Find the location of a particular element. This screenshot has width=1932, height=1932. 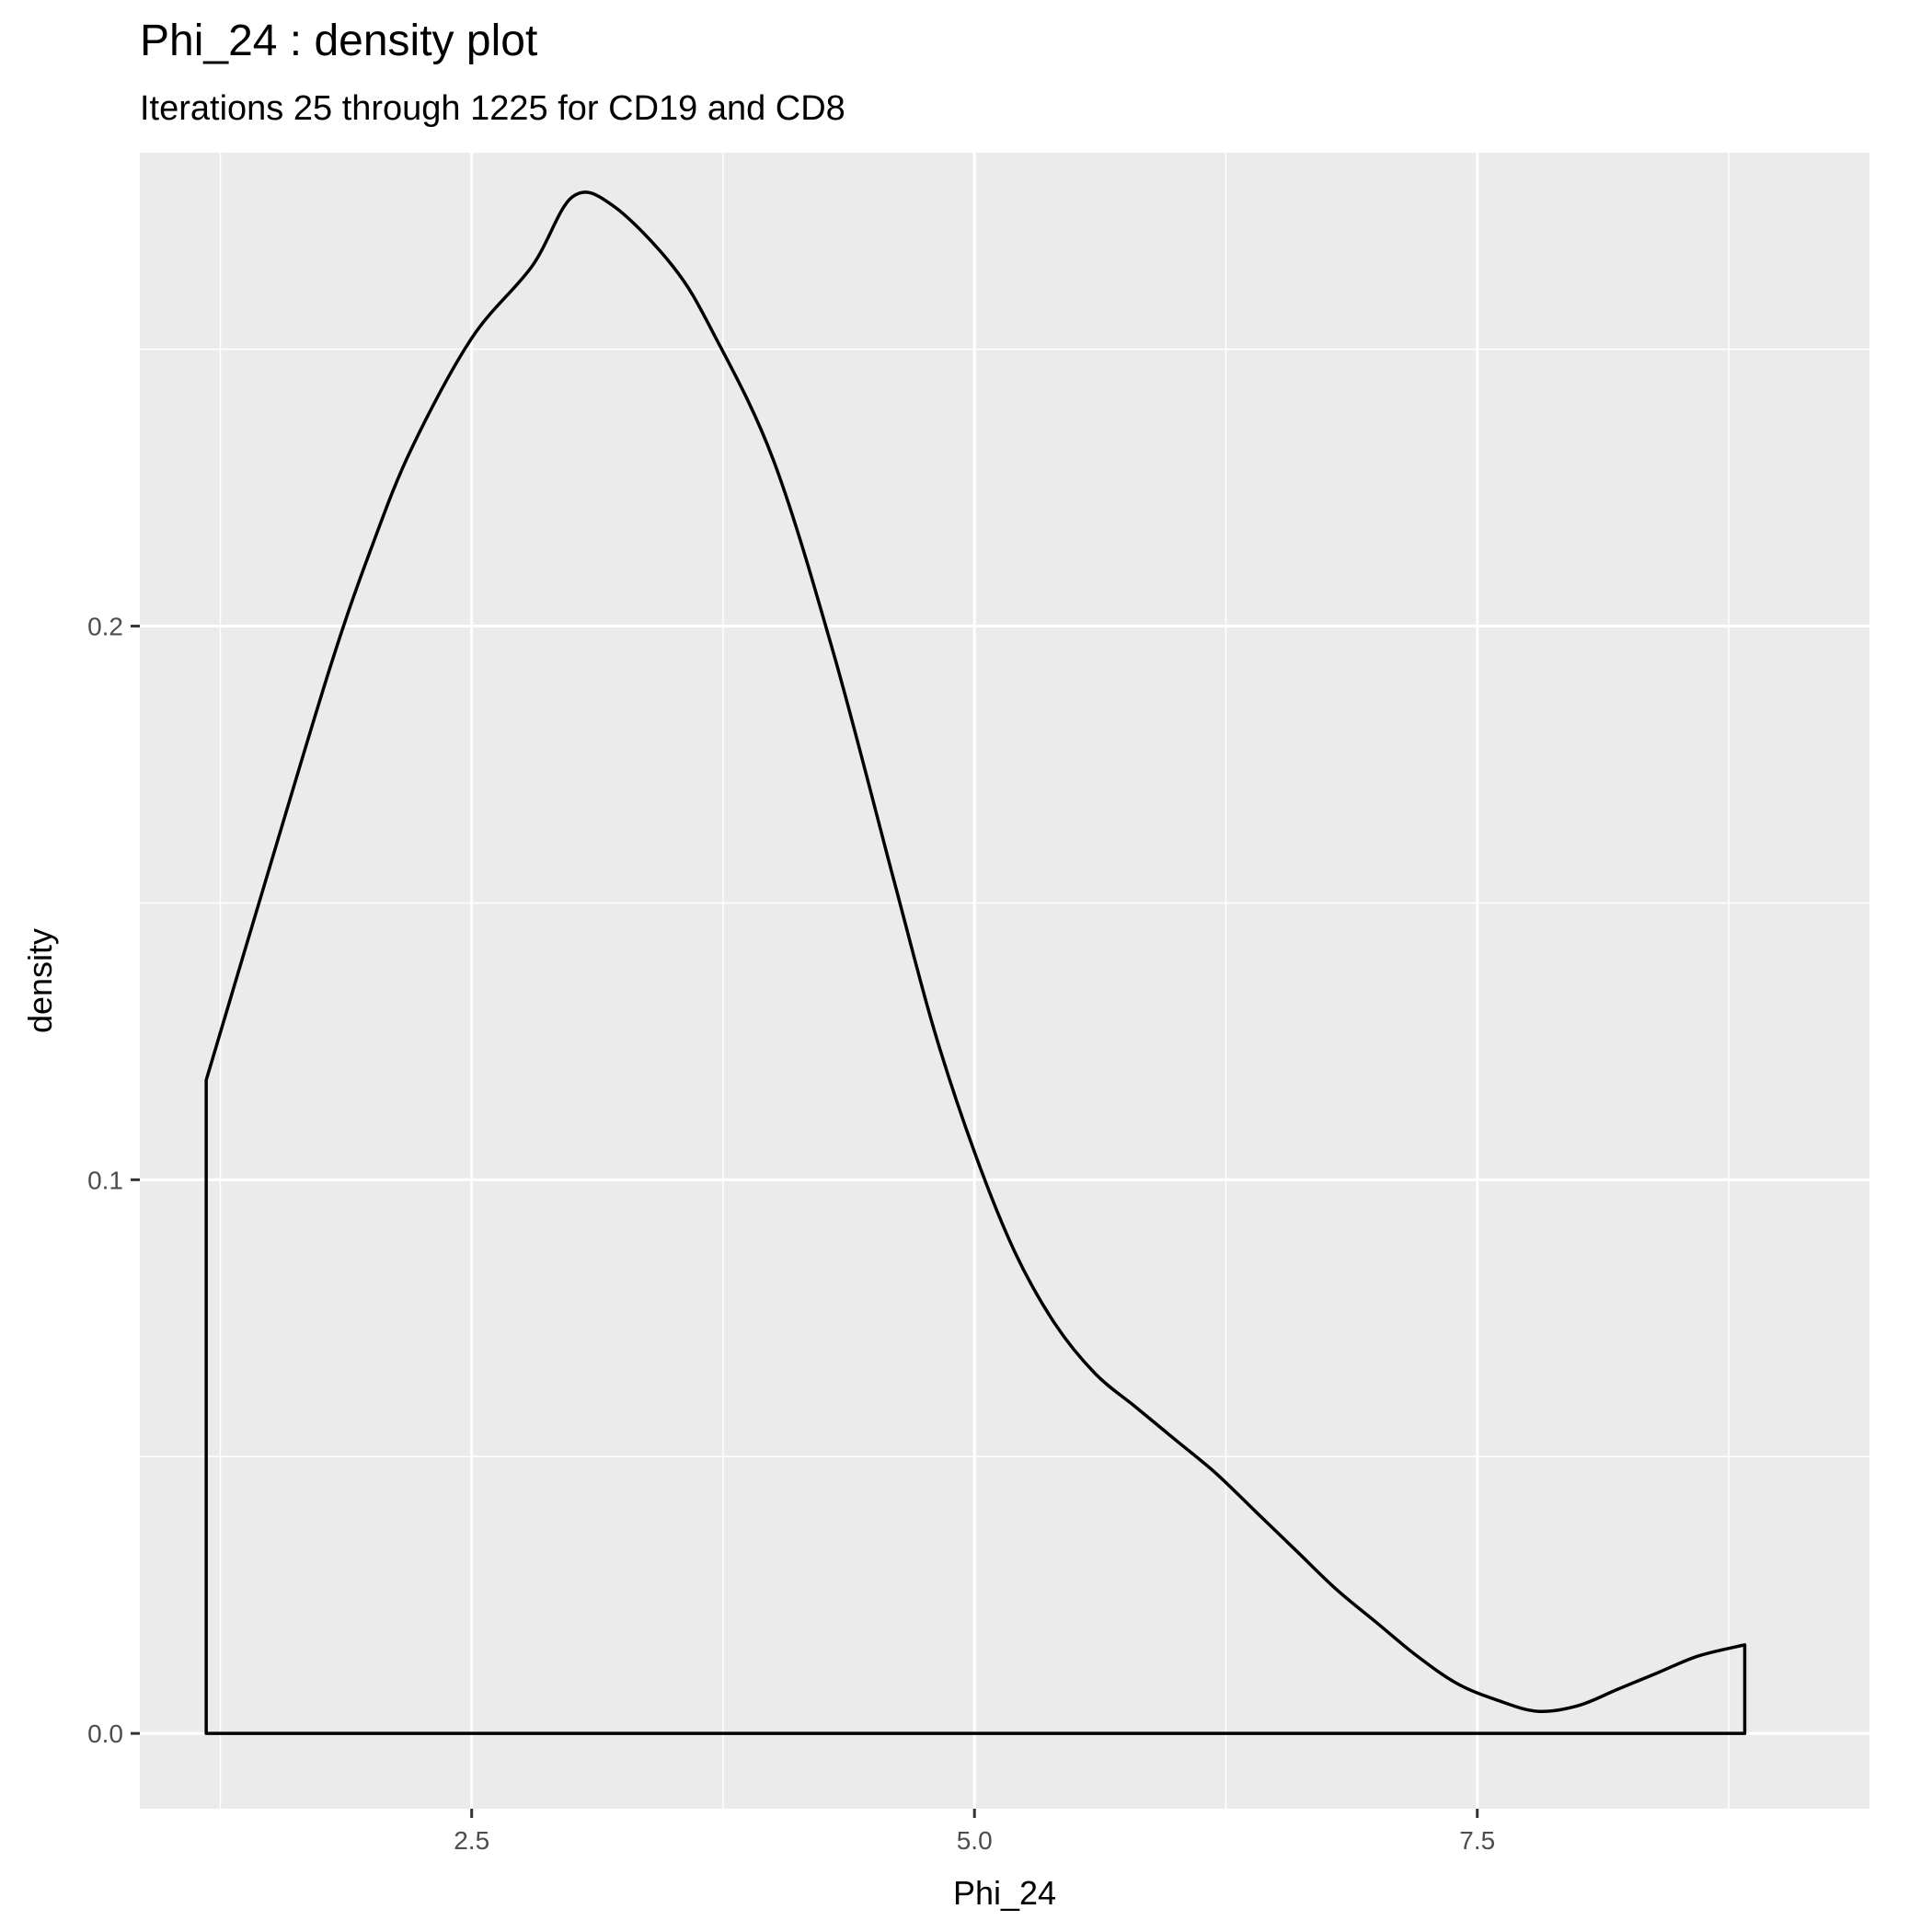

y-tick-label: 0.2 is located at coordinates (105, 627).